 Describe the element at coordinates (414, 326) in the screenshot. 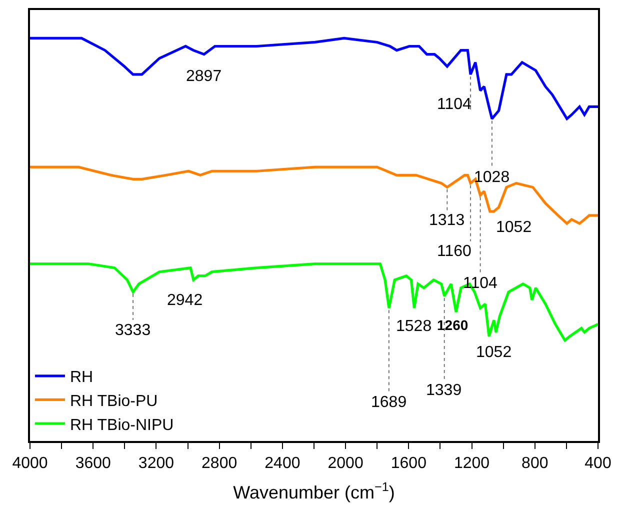

I see `annotation: 1528` at that location.